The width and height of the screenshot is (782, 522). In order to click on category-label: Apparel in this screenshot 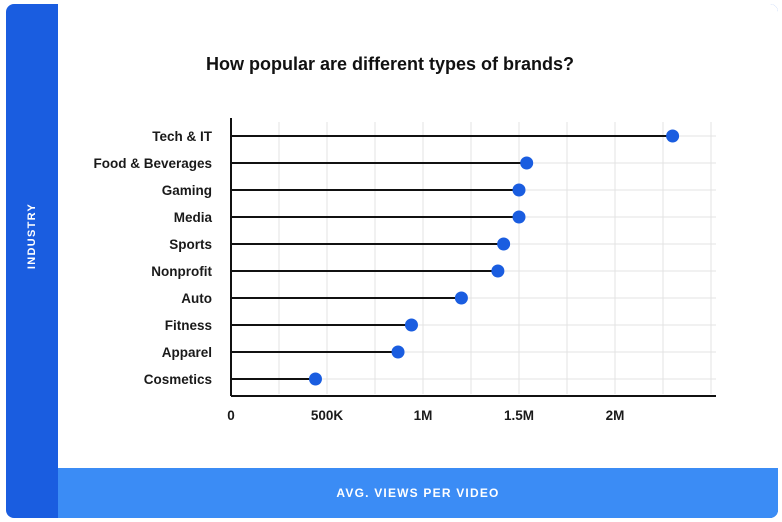, I will do `click(187, 352)`.